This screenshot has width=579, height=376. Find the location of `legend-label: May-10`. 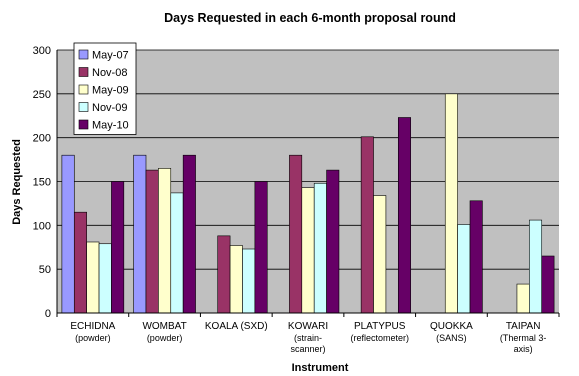

legend-label: May-10 is located at coordinates (110, 126).